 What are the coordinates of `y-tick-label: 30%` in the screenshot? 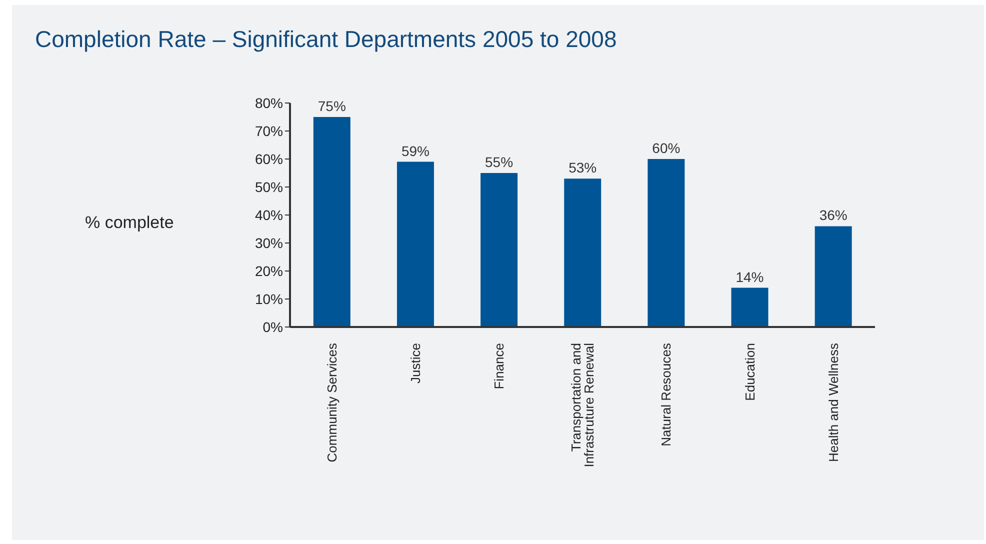 It's located at (268, 242).